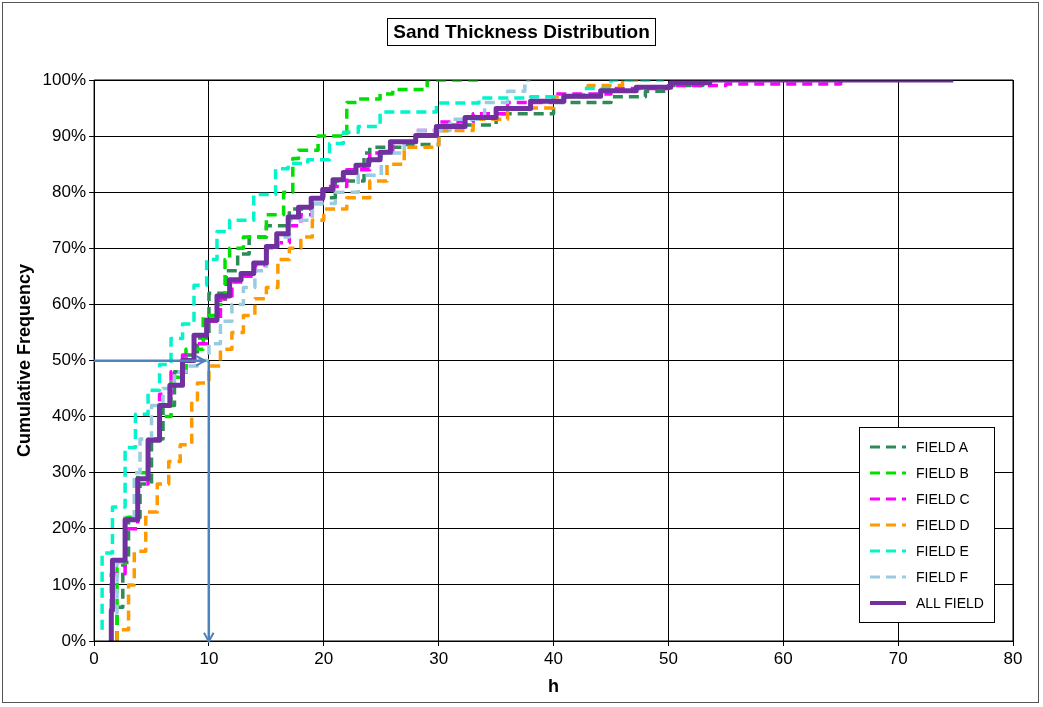  What do you see at coordinates (943, 525) in the screenshot?
I see `legend-label: FIELD D` at bounding box center [943, 525].